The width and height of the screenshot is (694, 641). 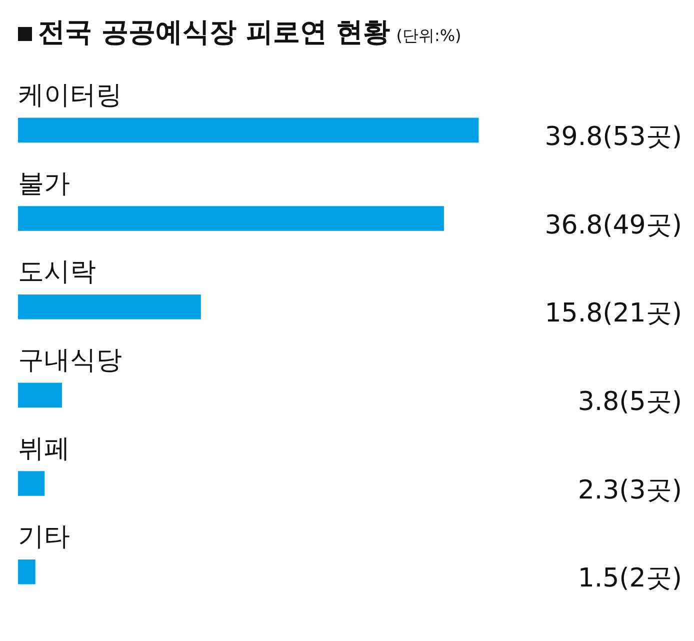 What do you see at coordinates (57, 272) in the screenshot?
I see `y-tick-label: 도시락` at bounding box center [57, 272].